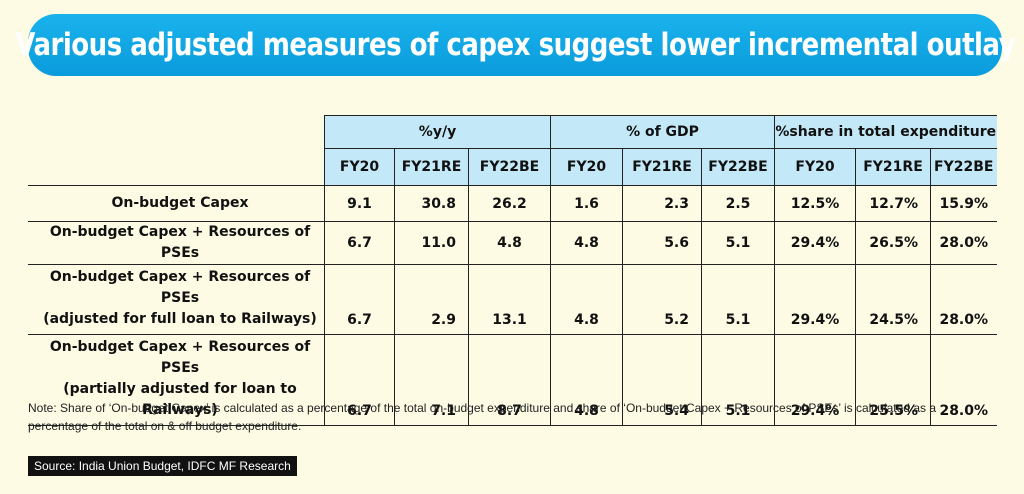 The width and height of the screenshot is (1024, 494). I want to click on table-cell: 2.3, so click(662, 203).